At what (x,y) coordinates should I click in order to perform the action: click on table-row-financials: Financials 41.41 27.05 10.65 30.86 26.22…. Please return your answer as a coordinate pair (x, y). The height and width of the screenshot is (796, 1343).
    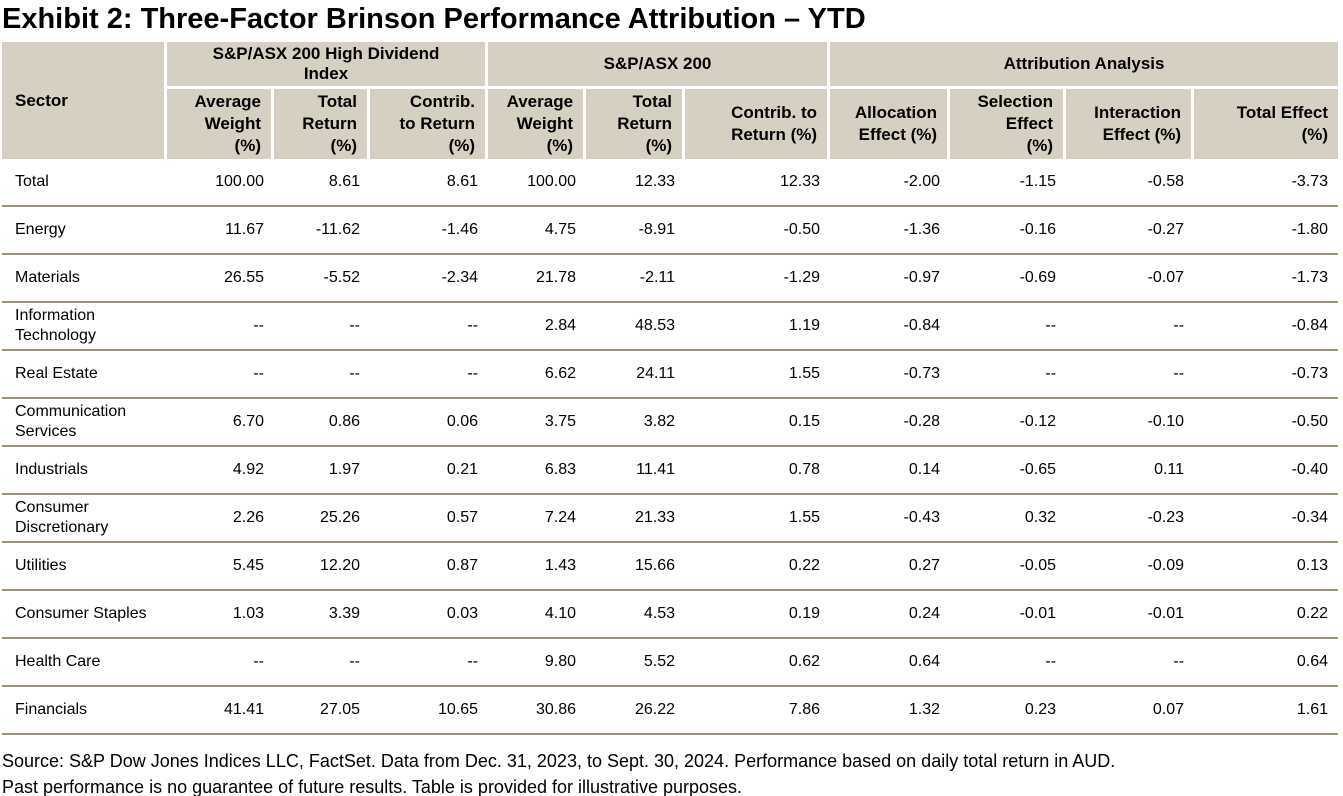
    Looking at the image, I should click on (670, 711).